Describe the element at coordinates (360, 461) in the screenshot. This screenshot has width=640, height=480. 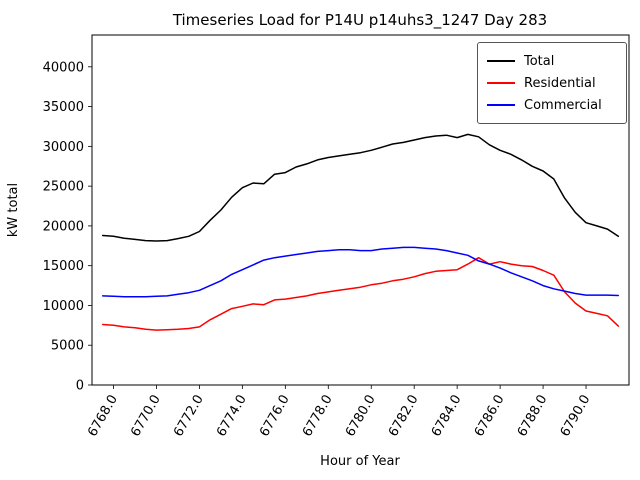
I see `x-axis-label: Hour of Year` at that location.